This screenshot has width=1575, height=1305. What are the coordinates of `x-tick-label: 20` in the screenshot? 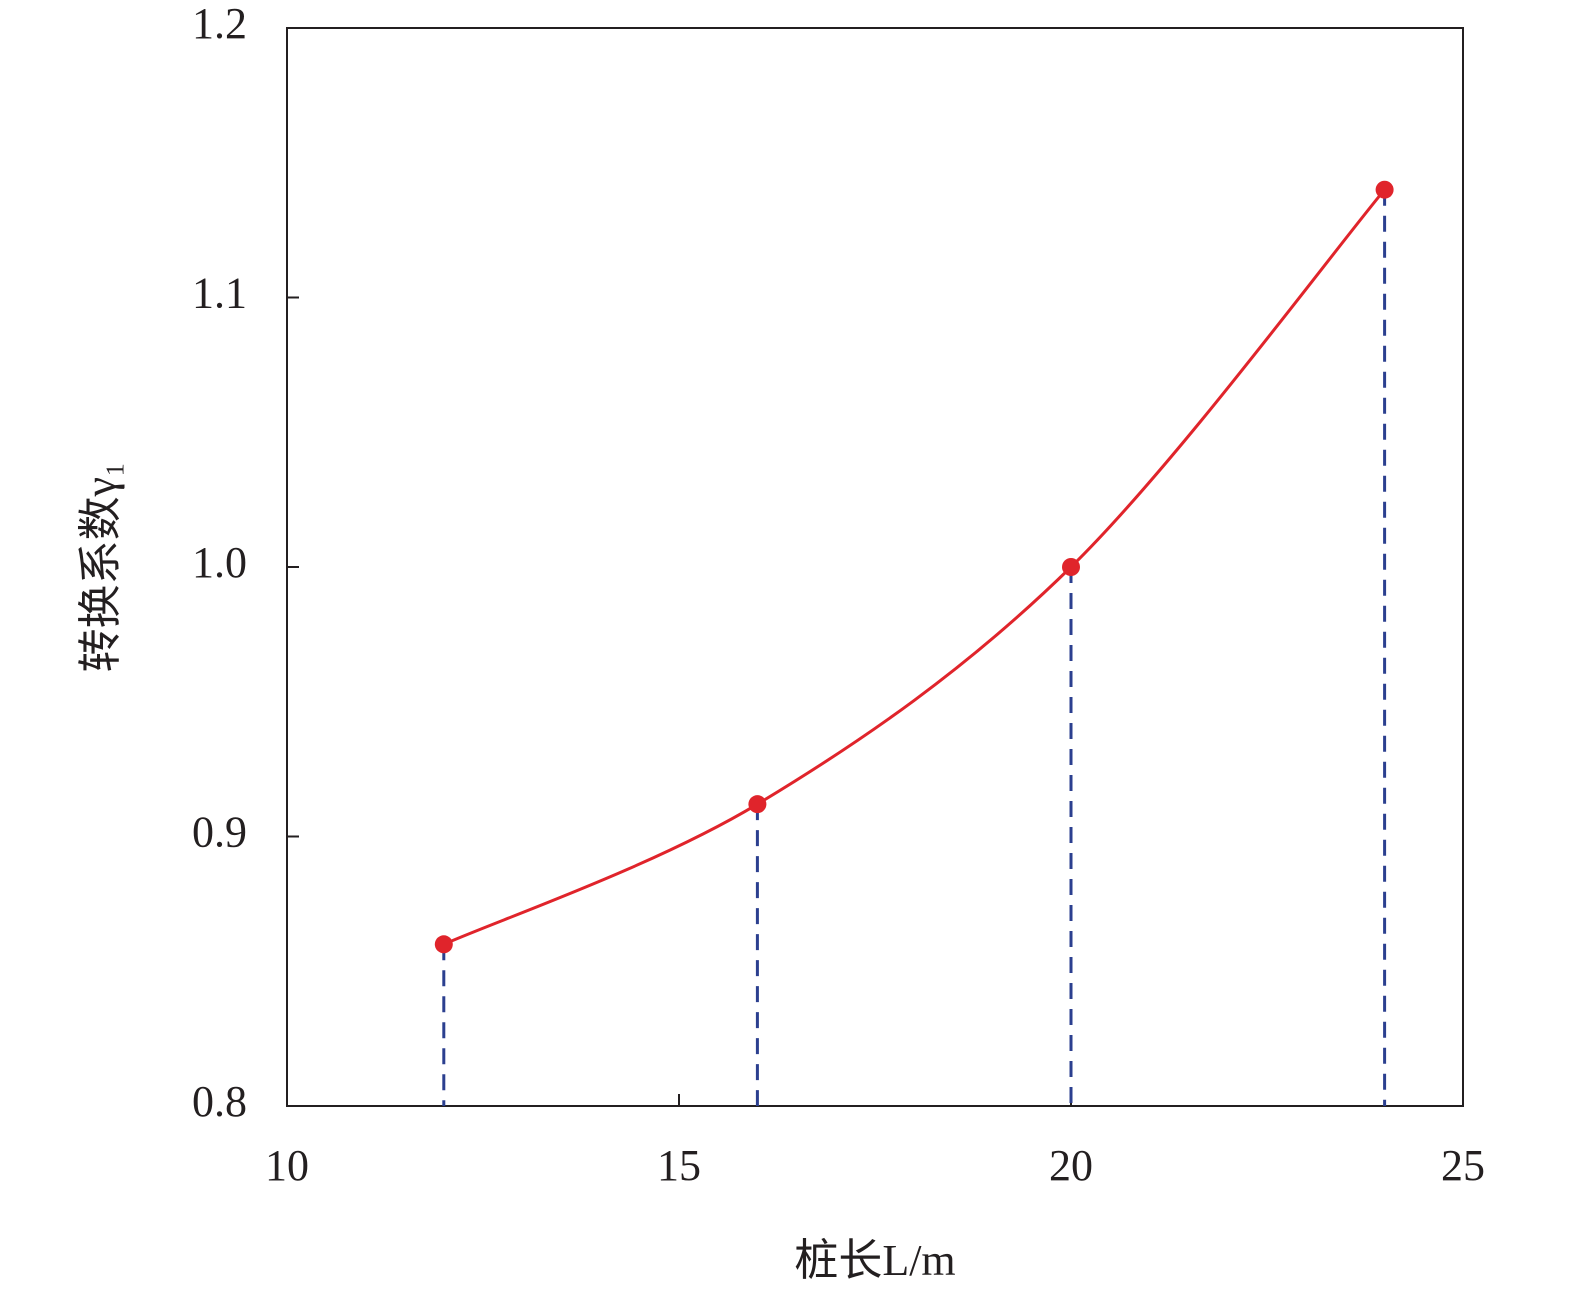 It's located at (1071, 1165).